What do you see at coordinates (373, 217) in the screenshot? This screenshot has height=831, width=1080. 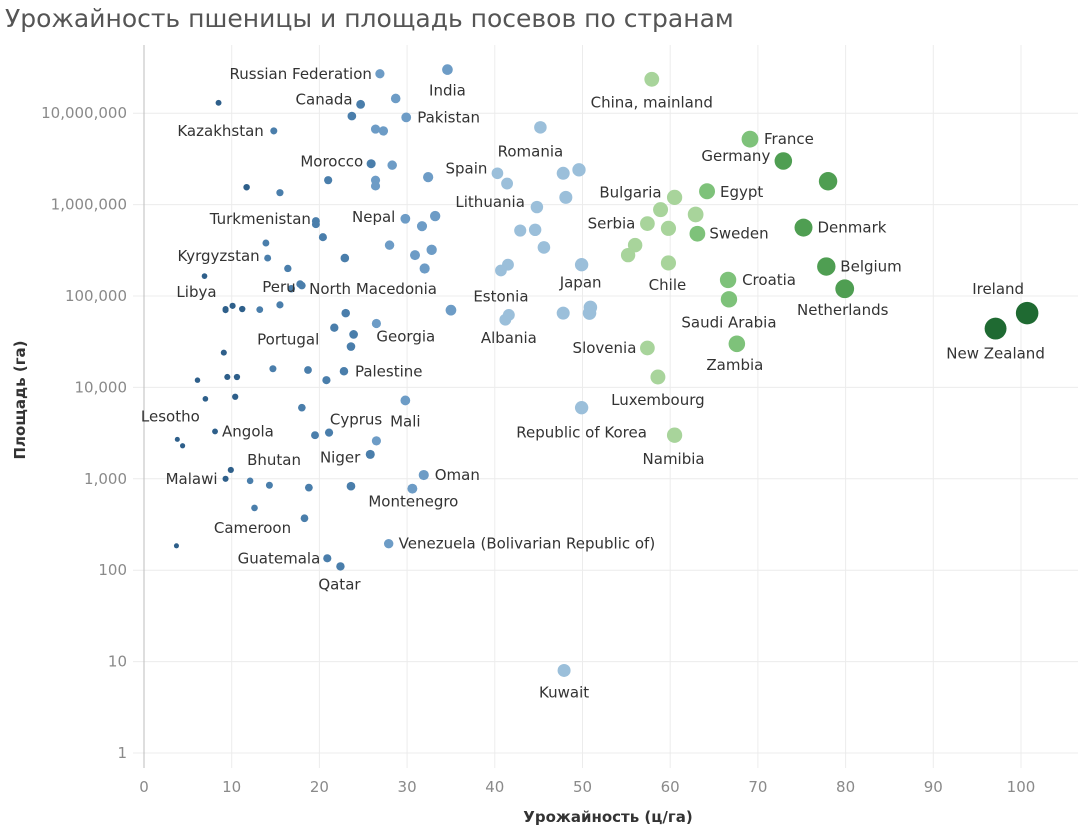 I see `point-label: Nepal` at bounding box center [373, 217].